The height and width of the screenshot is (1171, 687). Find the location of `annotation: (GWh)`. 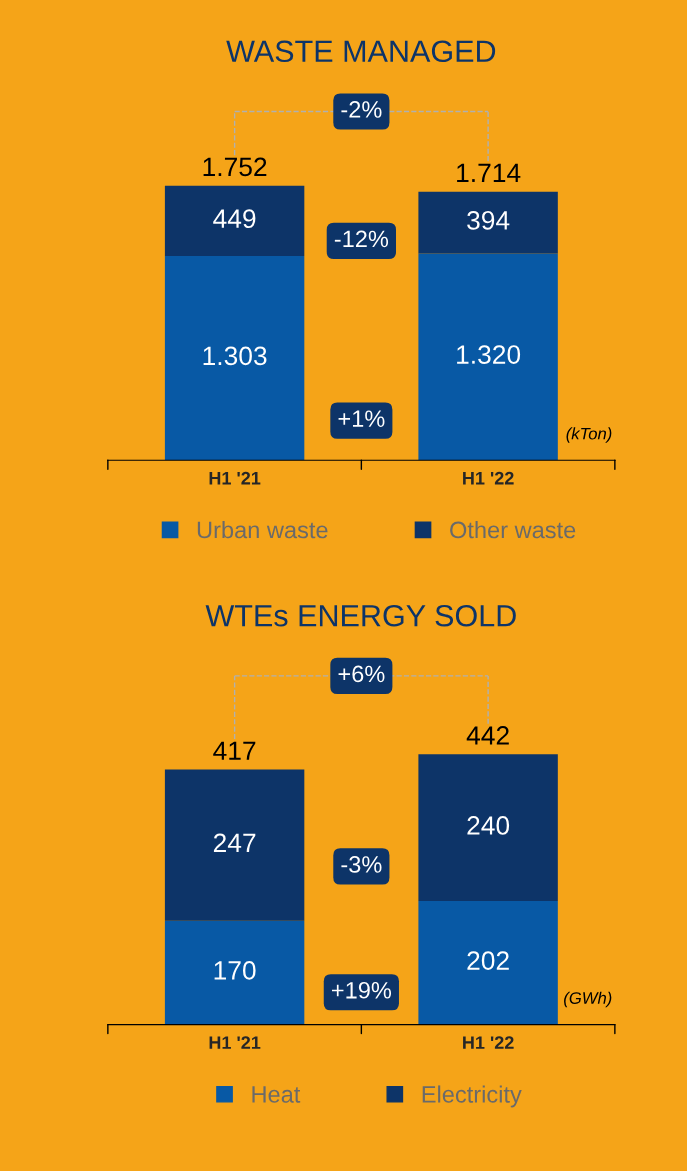

annotation: (GWh) is located at coordinates (588, 999).